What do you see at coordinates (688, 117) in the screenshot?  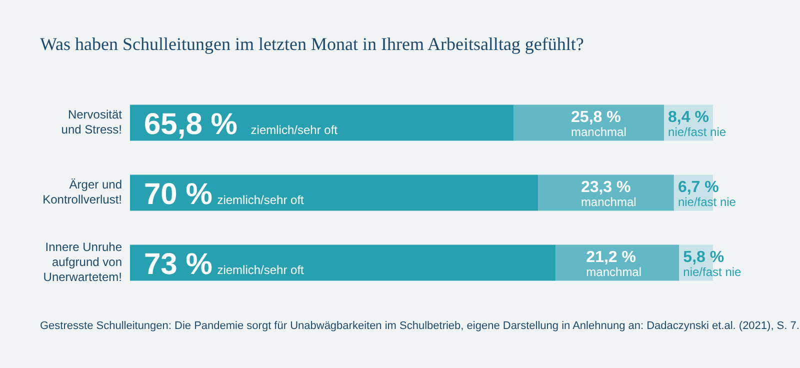 I see `data-label: 8,4 %` at bounding box center [688, 117].